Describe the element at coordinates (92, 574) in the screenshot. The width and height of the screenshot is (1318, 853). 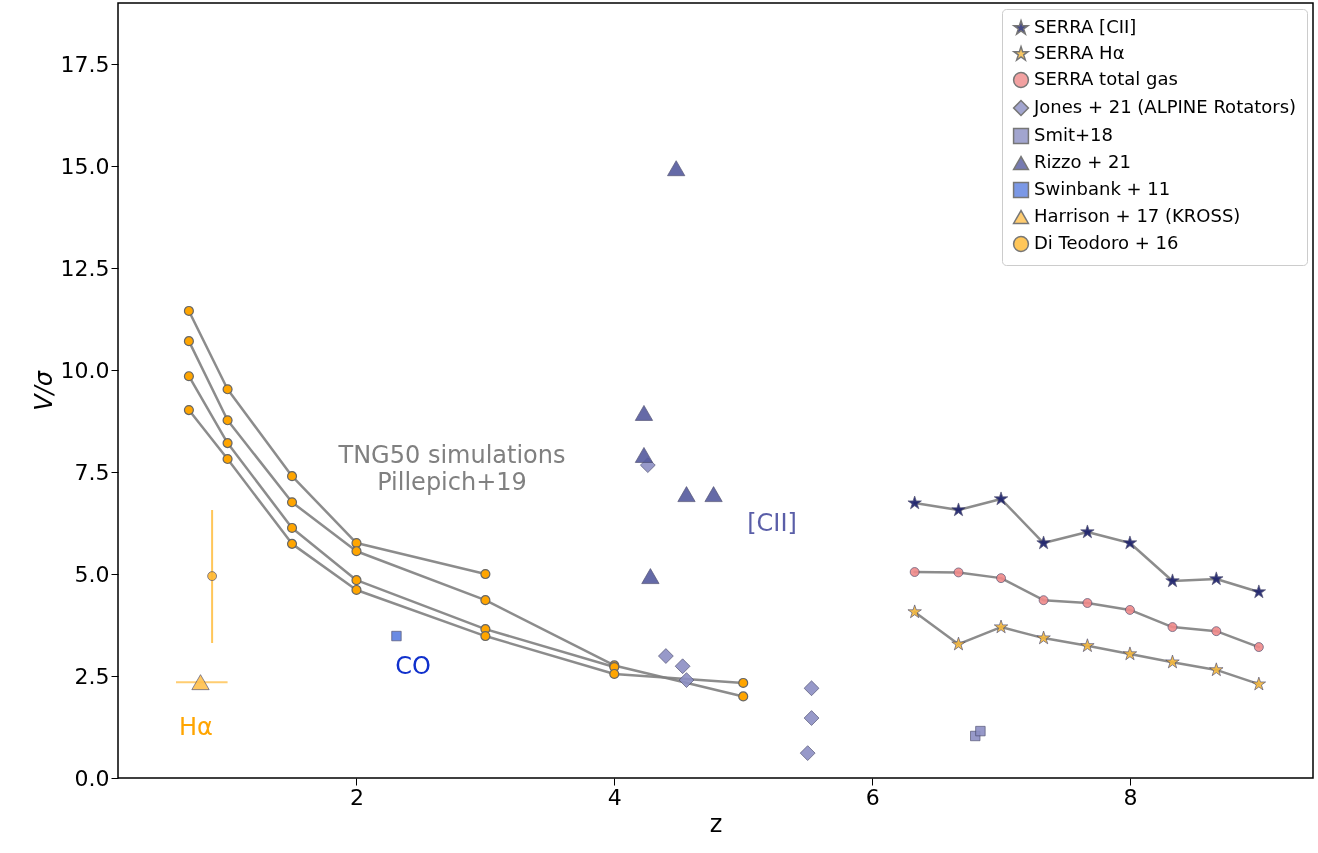
I see `y-tick-label: 5.0` at that location.